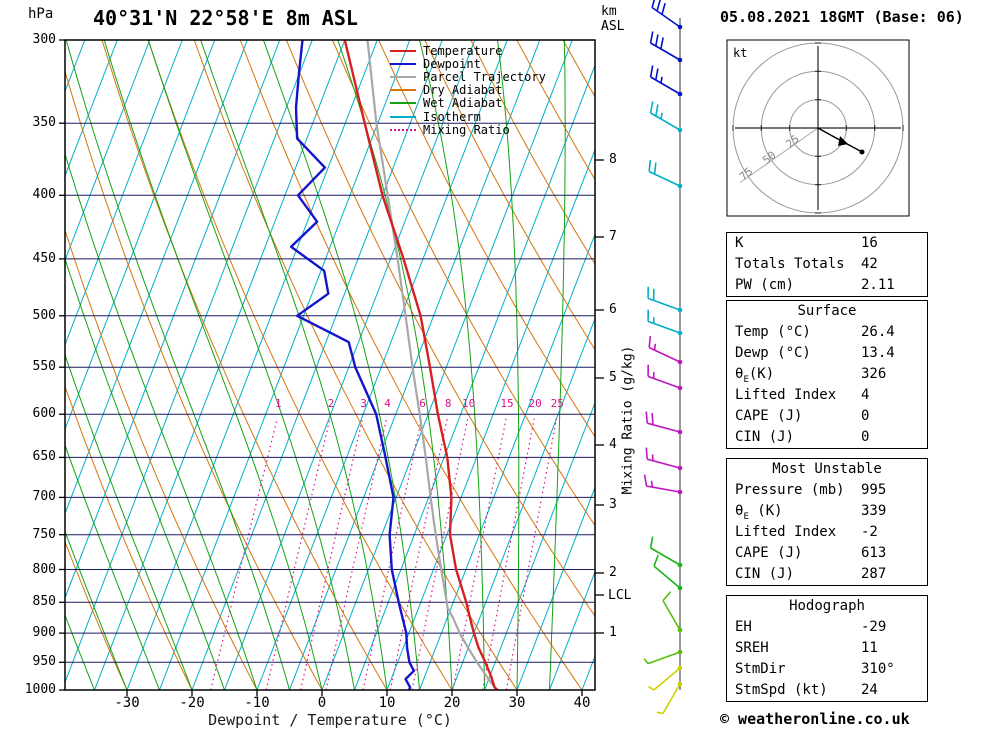 The width and height of the screenshot is (1000, 733). What do you see at coordinates (827, 469) in the screenshot?
I see `table-header: Most Unstable` at bounding box center [827, 469].